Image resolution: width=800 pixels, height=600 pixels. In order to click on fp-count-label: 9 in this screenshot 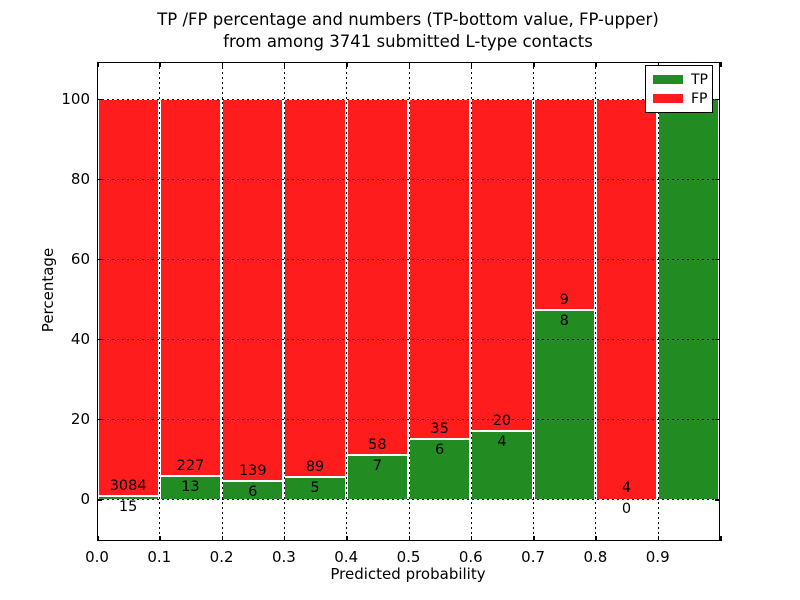, I will do `click(564, 299)`.